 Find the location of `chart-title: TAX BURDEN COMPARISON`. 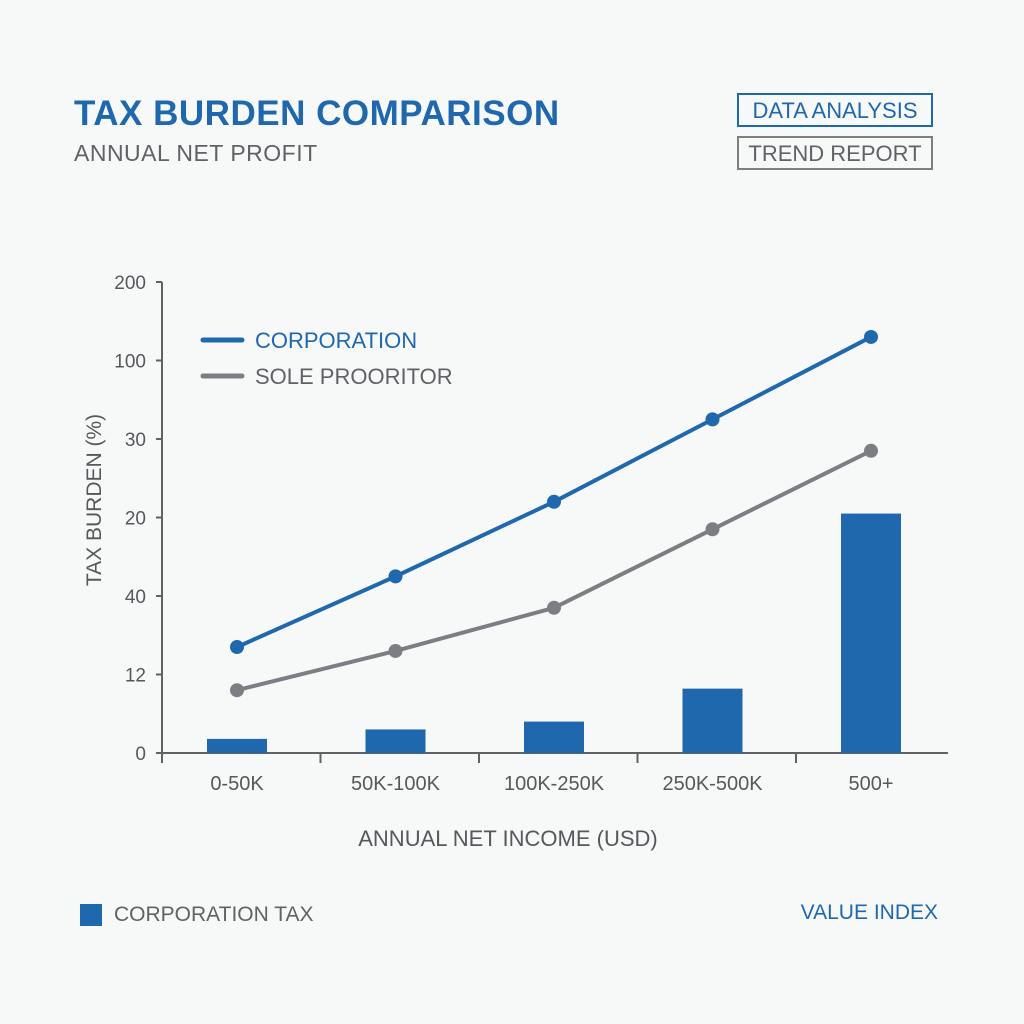

chart-title: TAX BURDEN COMPARISON is located at coordinates (317, 113).